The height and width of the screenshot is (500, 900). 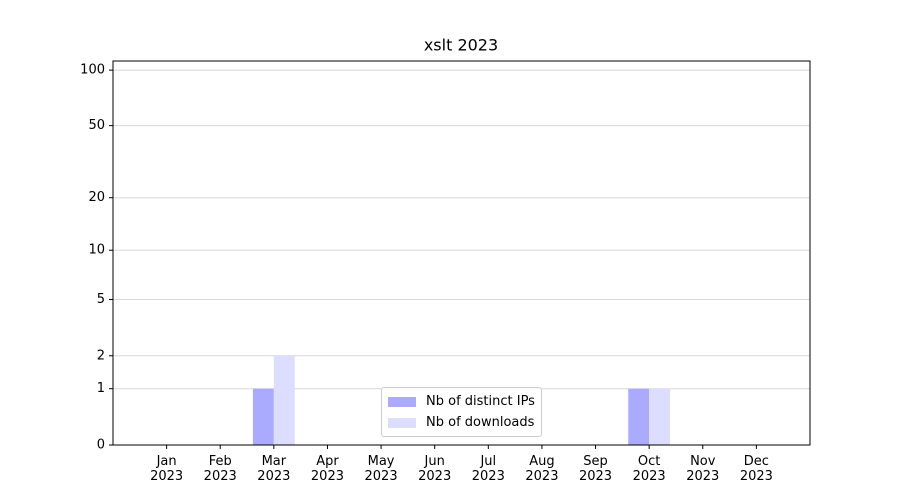 What do you see at coordinates (101, 299) in the screenshot?
I see `y-tick-label: 5` at bounding box center [101, 299].